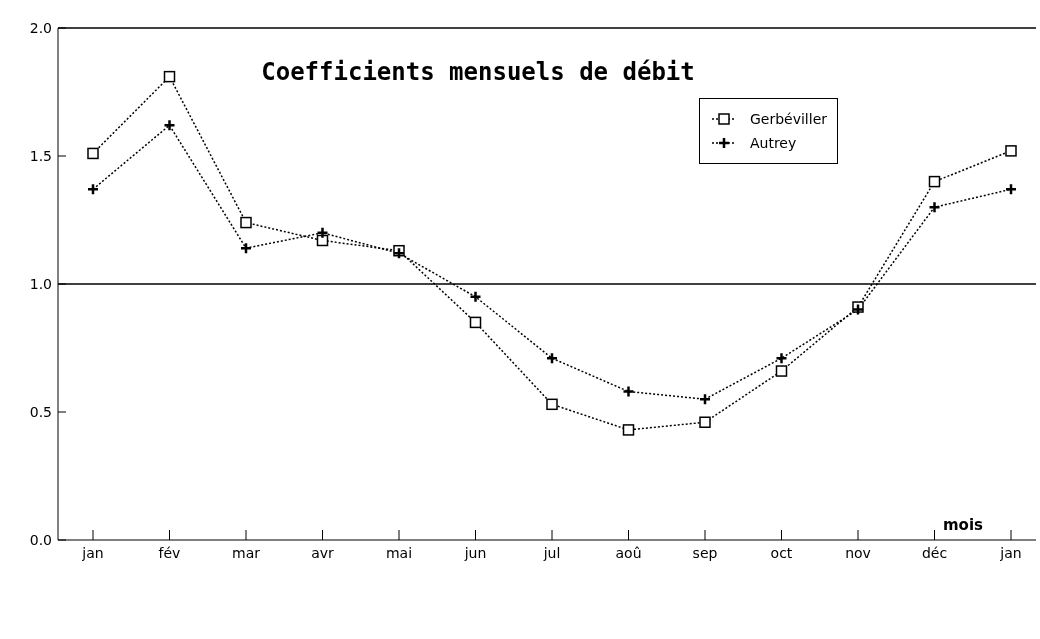 The width and height of the screenshot is (1040, 639). I want to click on x-tick-label: sep, so click(705, 552).